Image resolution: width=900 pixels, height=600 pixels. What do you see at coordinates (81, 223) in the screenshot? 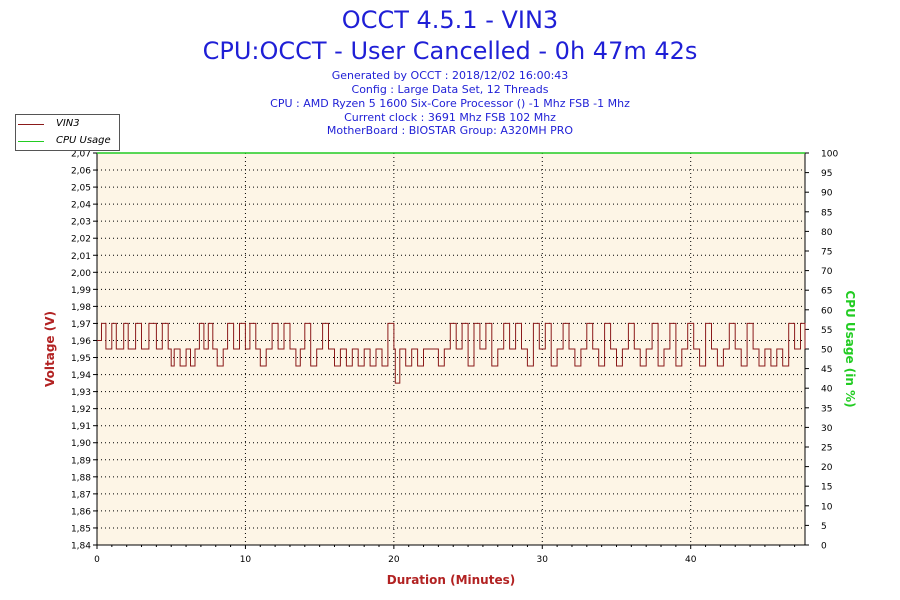
I see `y-tick-label: 2,03` at bounding box center [81, 223].